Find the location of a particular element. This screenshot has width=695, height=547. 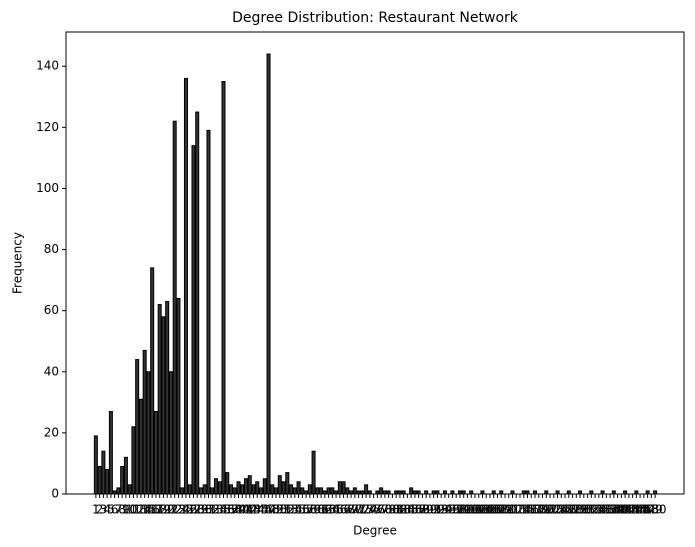

x-tick-label: 144 is located at coordinates (632, 510).